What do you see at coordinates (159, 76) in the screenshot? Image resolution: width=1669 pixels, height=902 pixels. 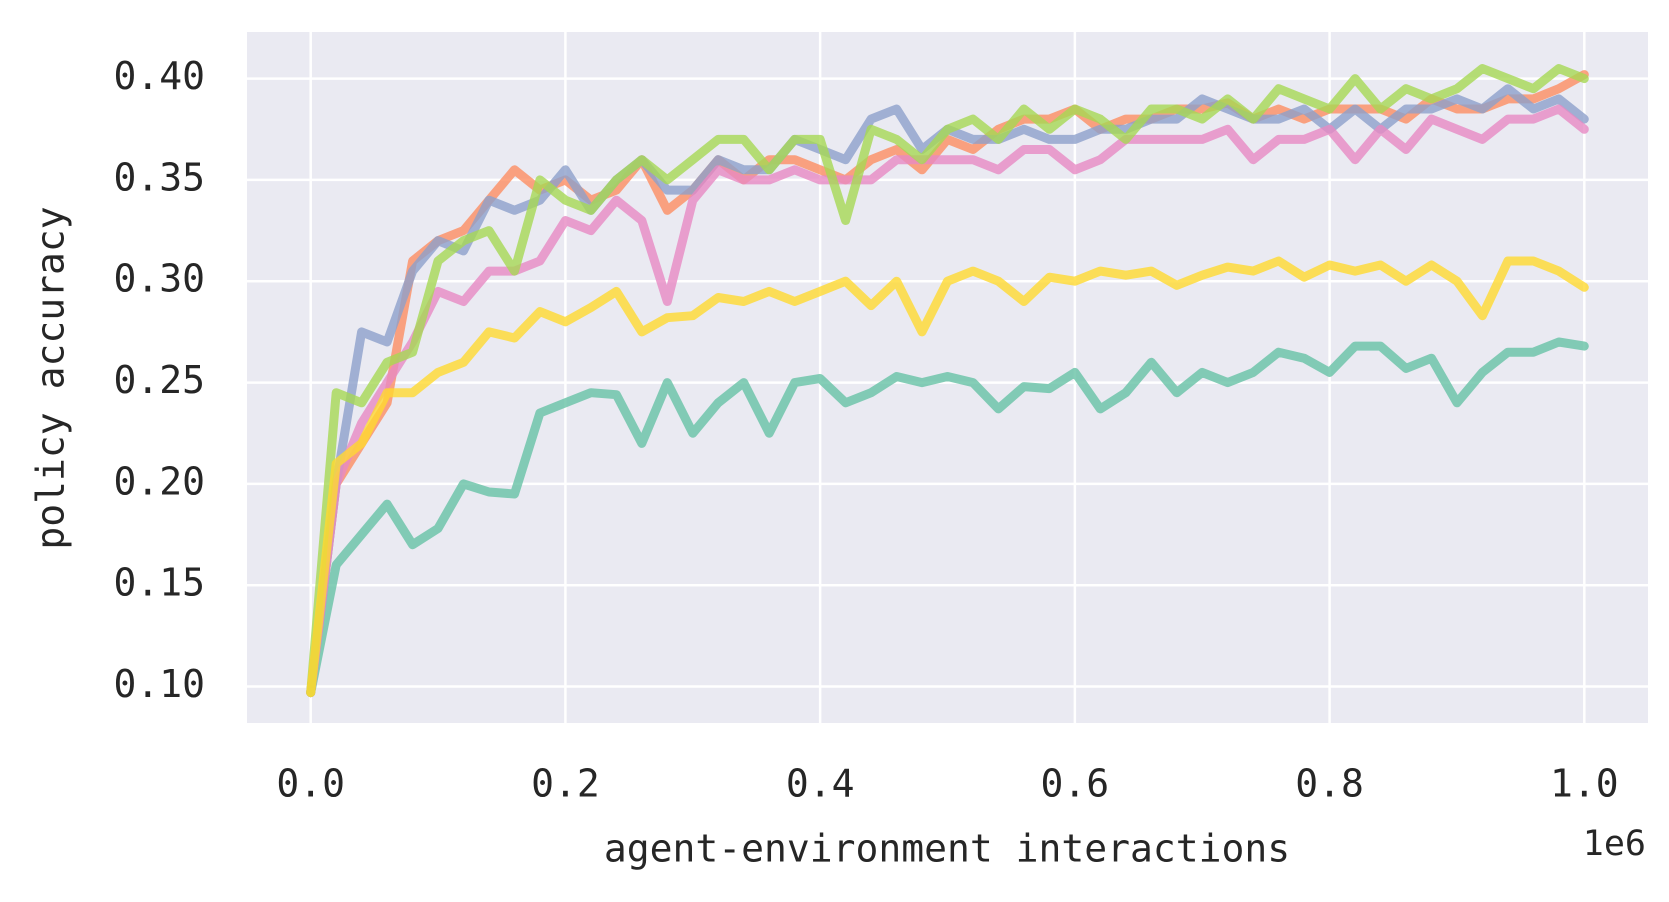 I see `y-tick-label: 0.40` at bounding box center [159, 76].